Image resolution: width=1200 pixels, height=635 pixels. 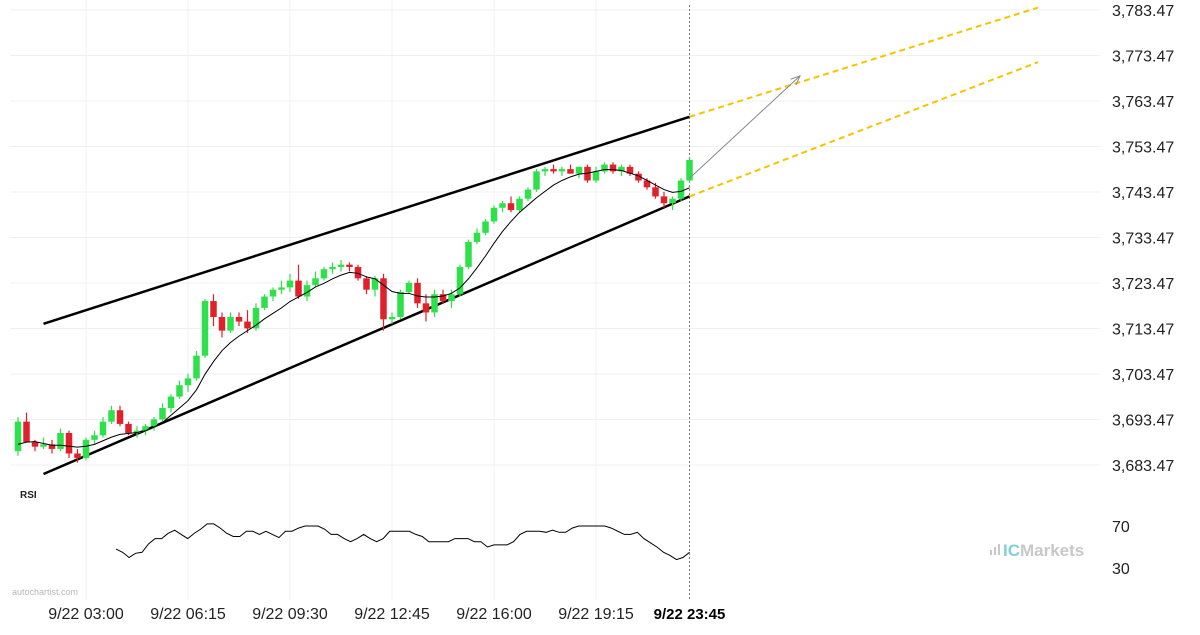 What do you see at coordinates (1011, 550) in the screenshot?
I see `brand-prefix: IC` at bounding box center [1011, 550].